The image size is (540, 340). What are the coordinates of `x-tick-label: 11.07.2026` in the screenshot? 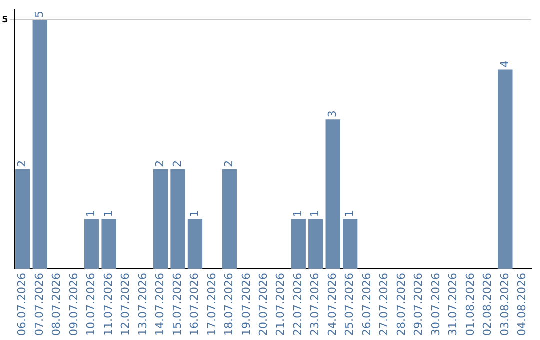 It's located at (108, 304).